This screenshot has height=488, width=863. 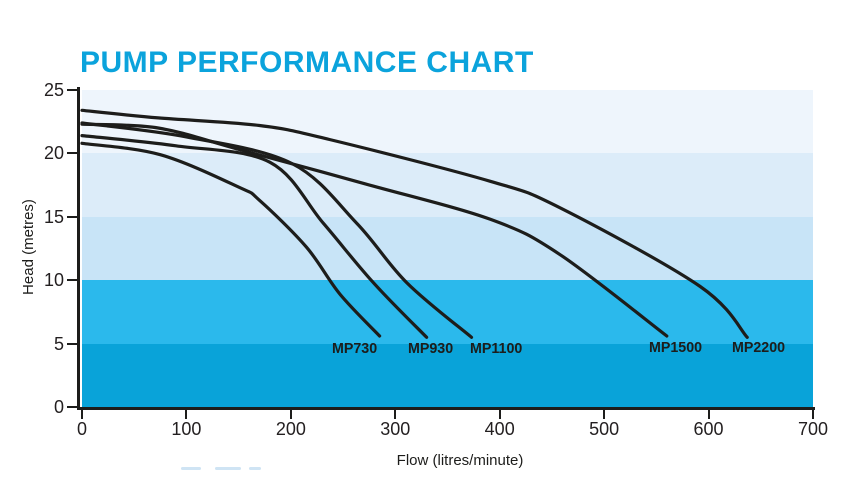 What do you see at coordinates (708, 429) in the screenshot?
I see `x-tick-label: 600` at bounding box center [708, 429].